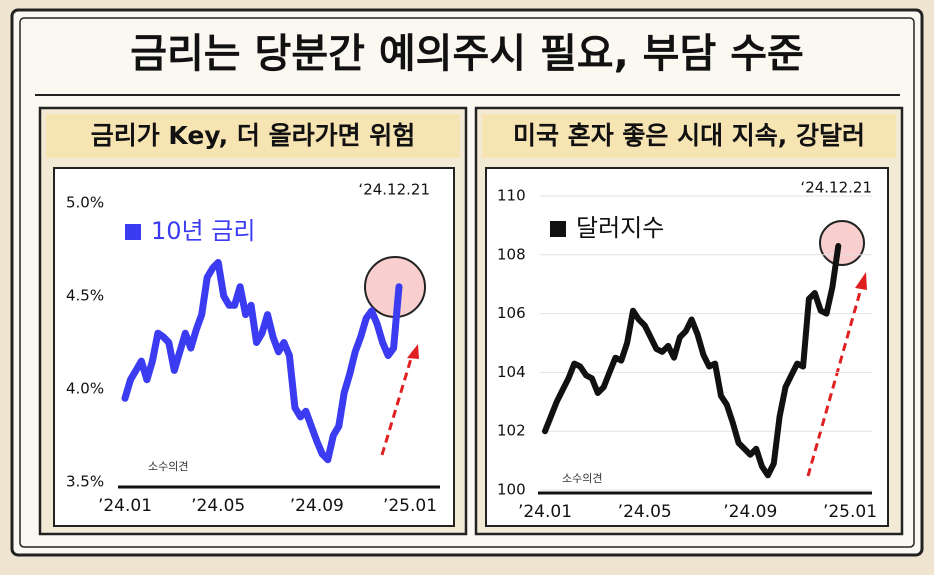  What do you see at coordinates (620, 228) in the screenshot?
I see `legend-label: 달러지수` at bounding box center [620, 228].